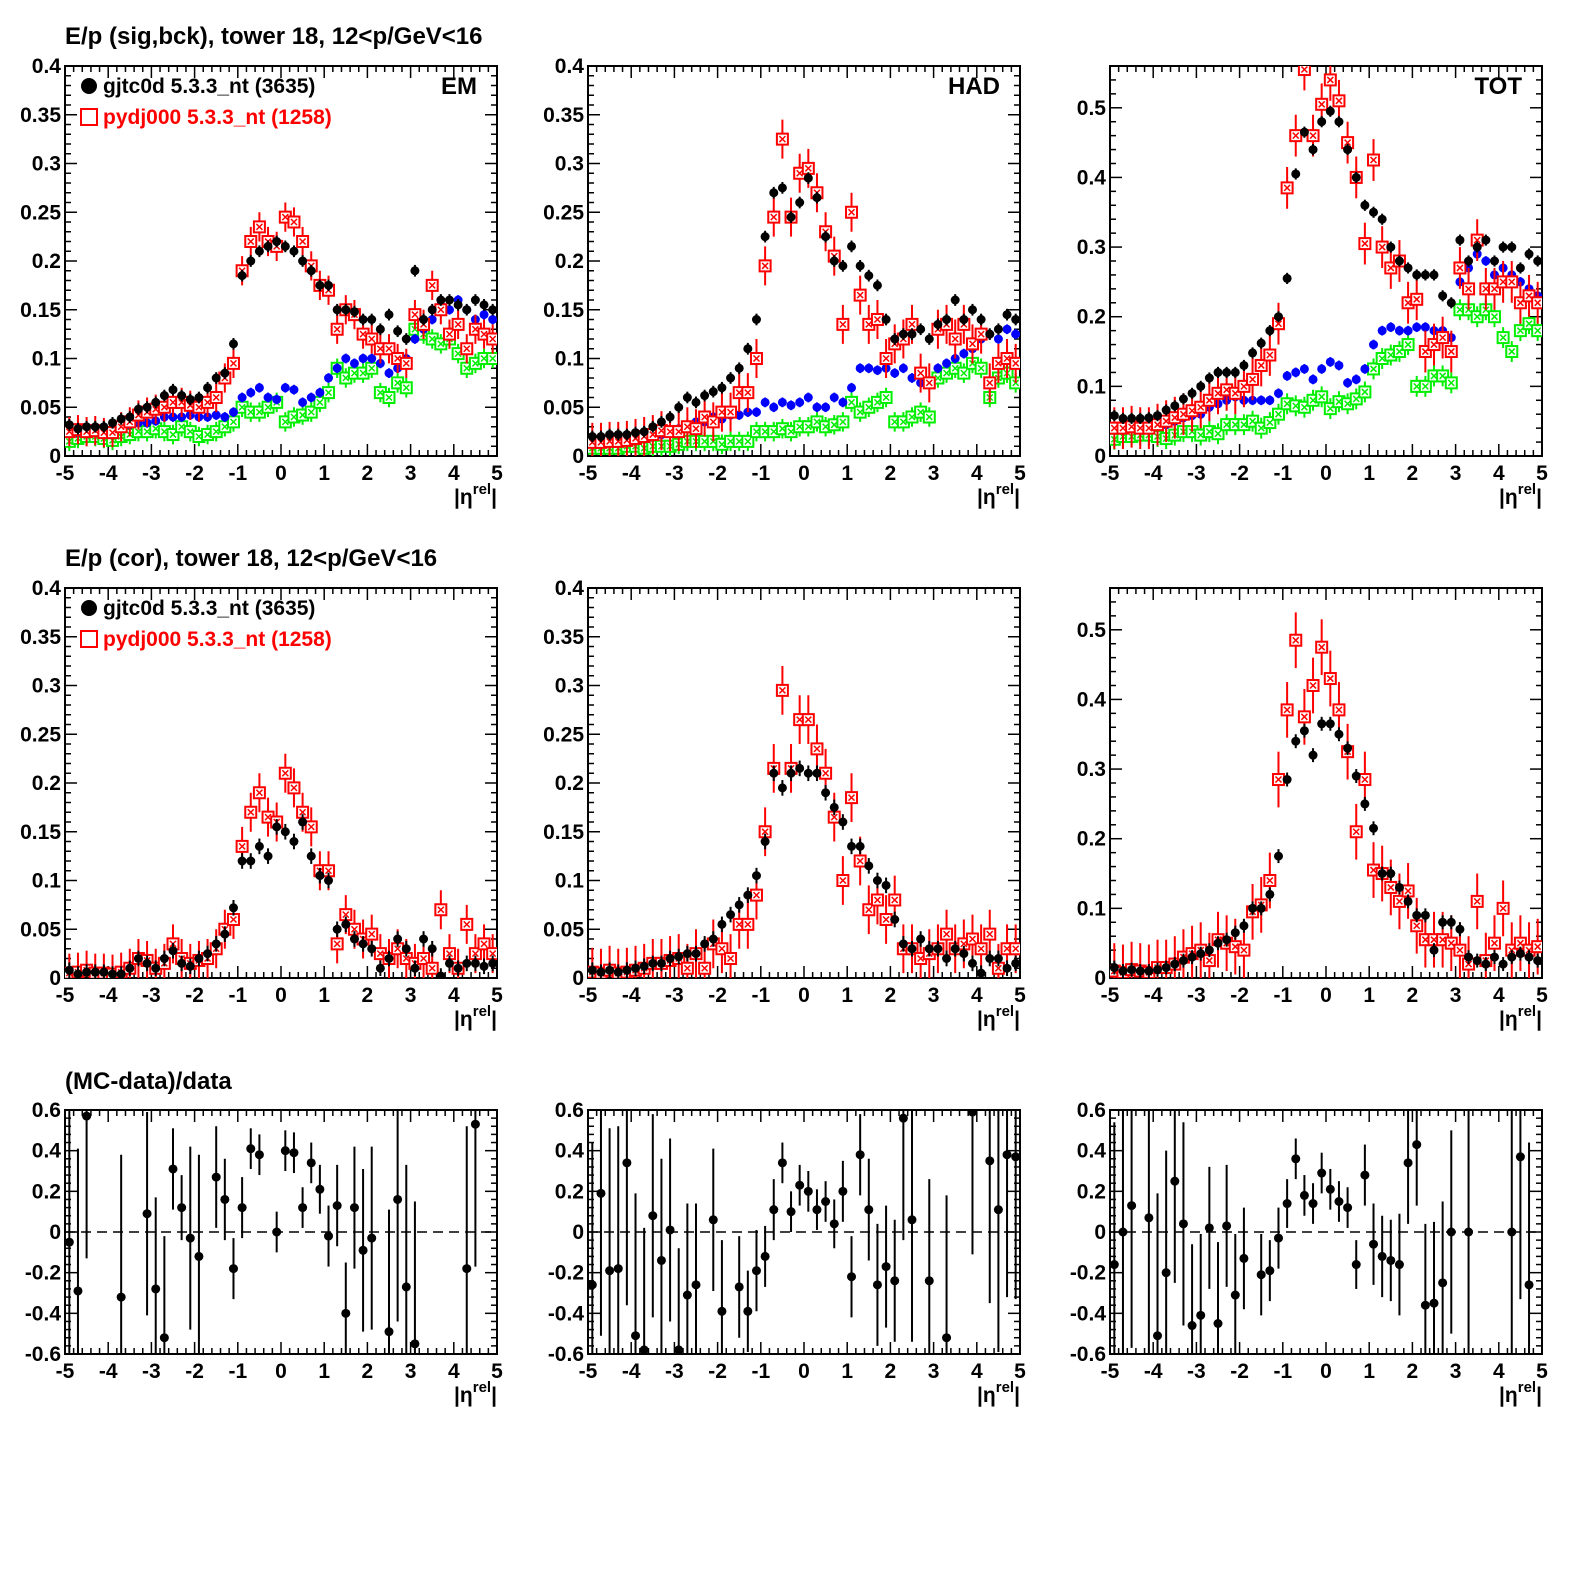 Image resolution: width=1575 pixels, height=1575 pixels. Describe the element at coordinates (1456, 473) in the screenshot. I see `x-tick-label: 3` at that location.